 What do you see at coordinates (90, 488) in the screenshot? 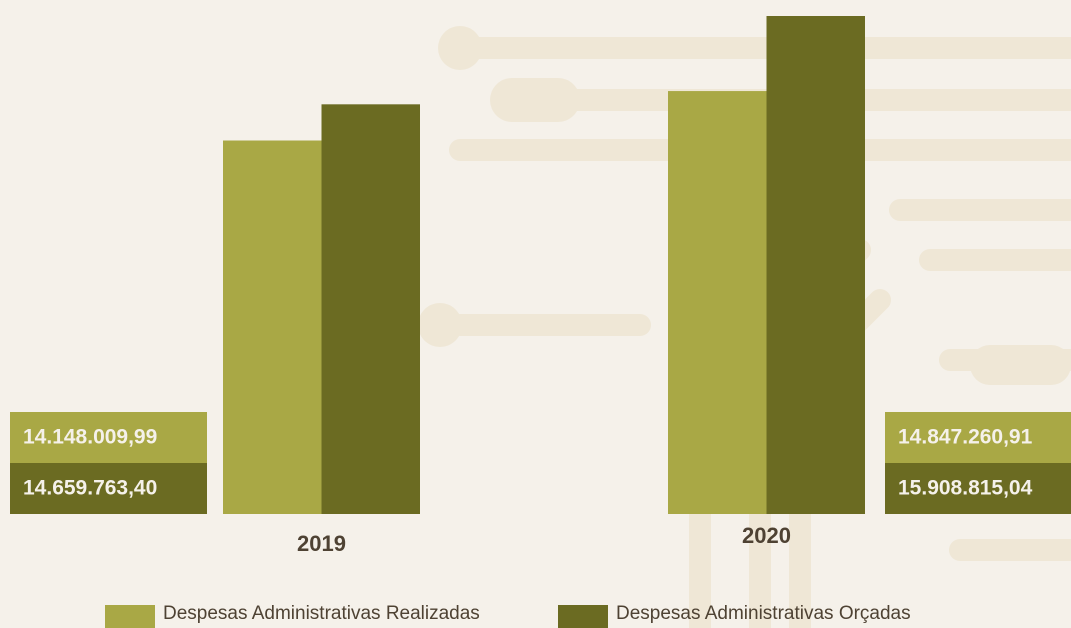
I see `value-label: 14.659.763,40` at bounding box center [90, 488].